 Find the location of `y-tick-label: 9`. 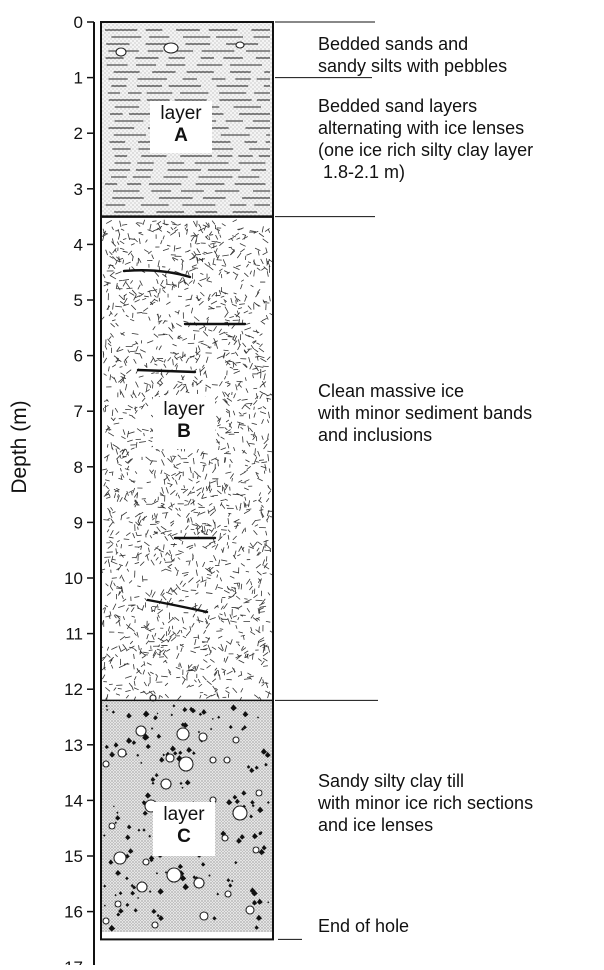

y-tick-label: 9 is located at coordinates (78, 522).